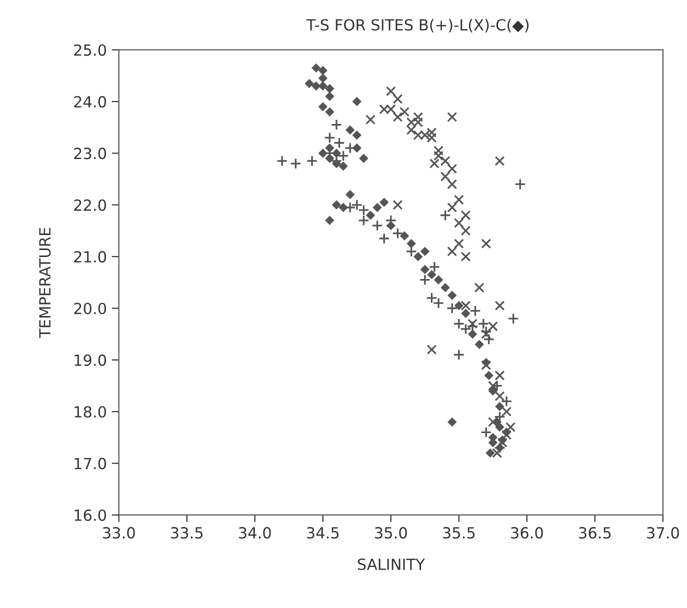  What do you see at coordinates (90, 412) in the screenshot?
I see `y-tick-label: 18.0` at bounding box center [90, 412].